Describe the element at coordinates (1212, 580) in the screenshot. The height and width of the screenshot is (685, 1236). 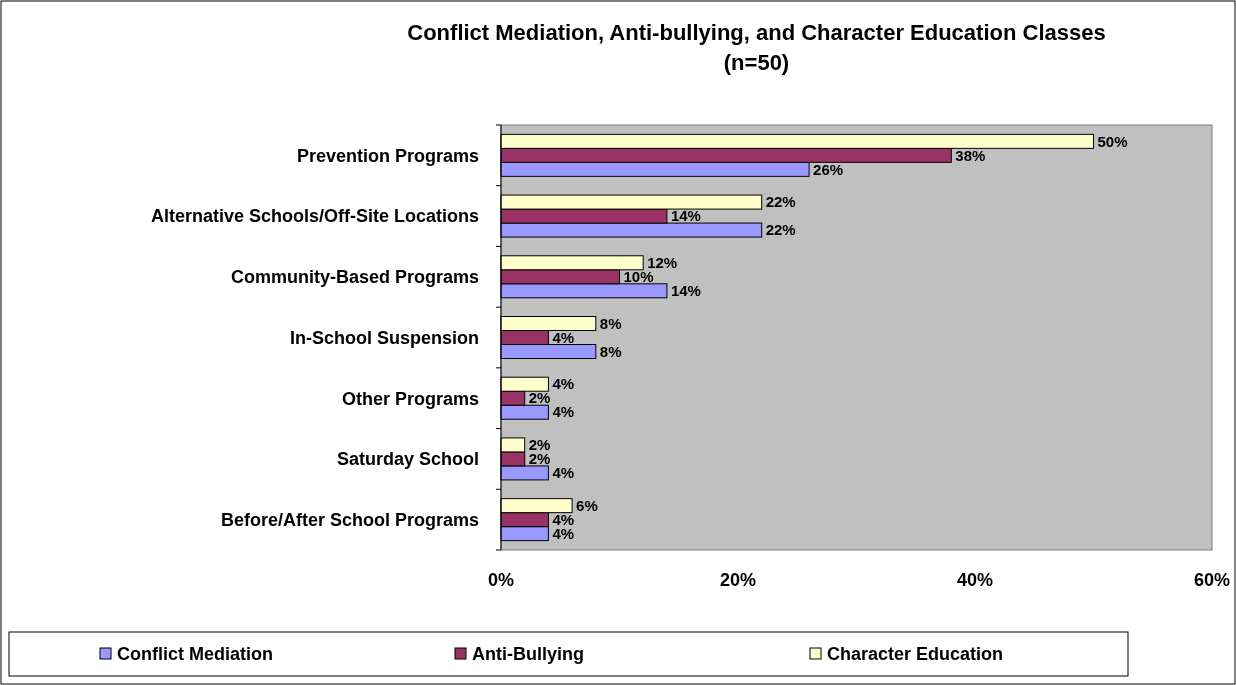
I see `x-tick-label: 60%` at that location.